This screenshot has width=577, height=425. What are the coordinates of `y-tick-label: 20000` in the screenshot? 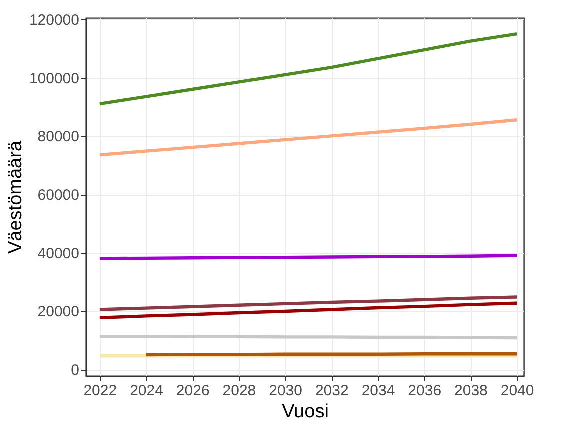 It's located at (59, 312).